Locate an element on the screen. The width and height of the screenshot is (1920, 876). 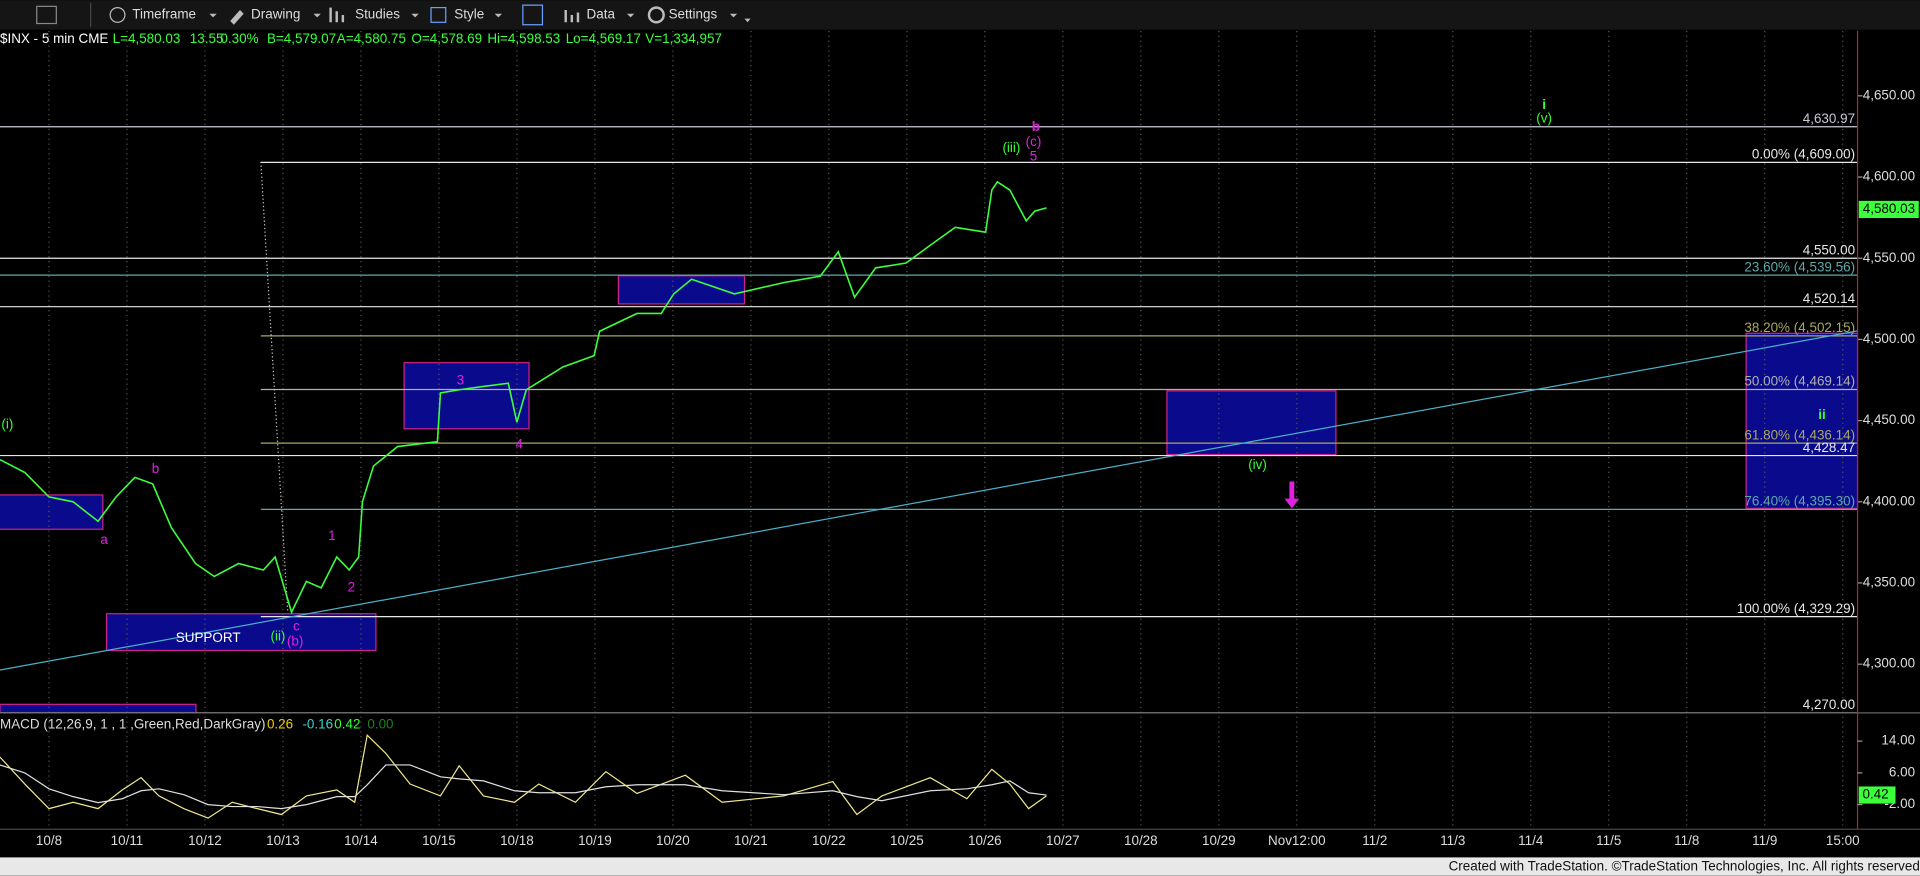
x-tick-label: 11/2 is located at coordinates (1374, 840).